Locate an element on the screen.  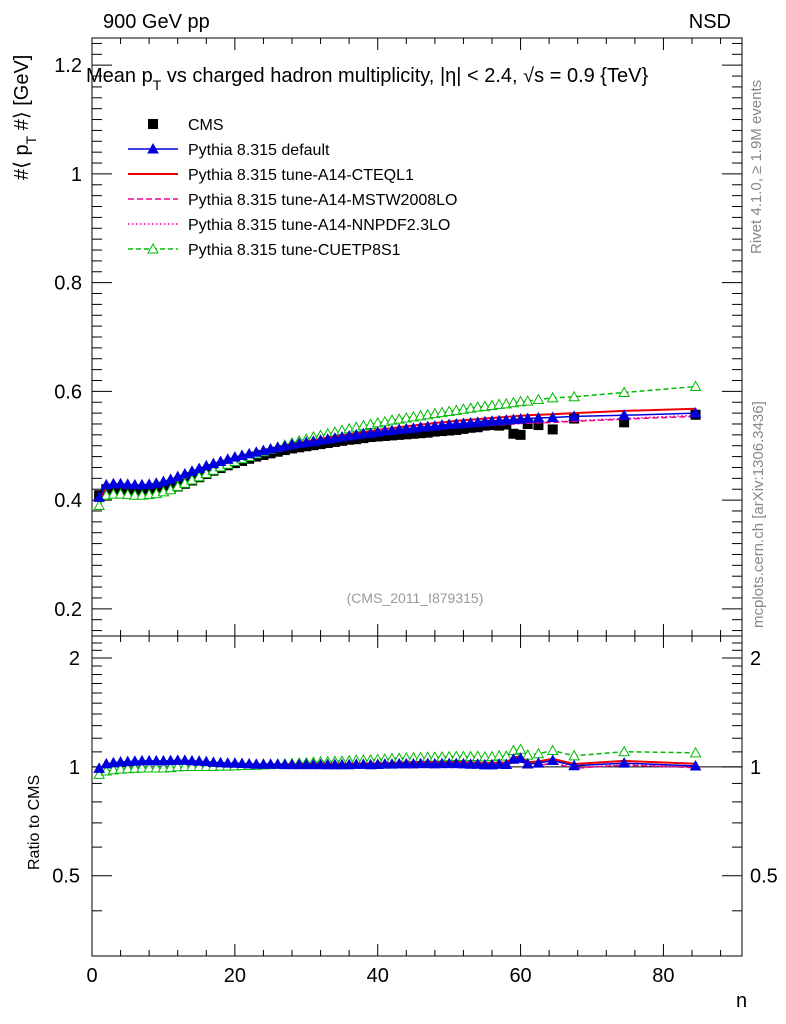
y-tick-label: 0.6 is located at coordinates (68, 392).